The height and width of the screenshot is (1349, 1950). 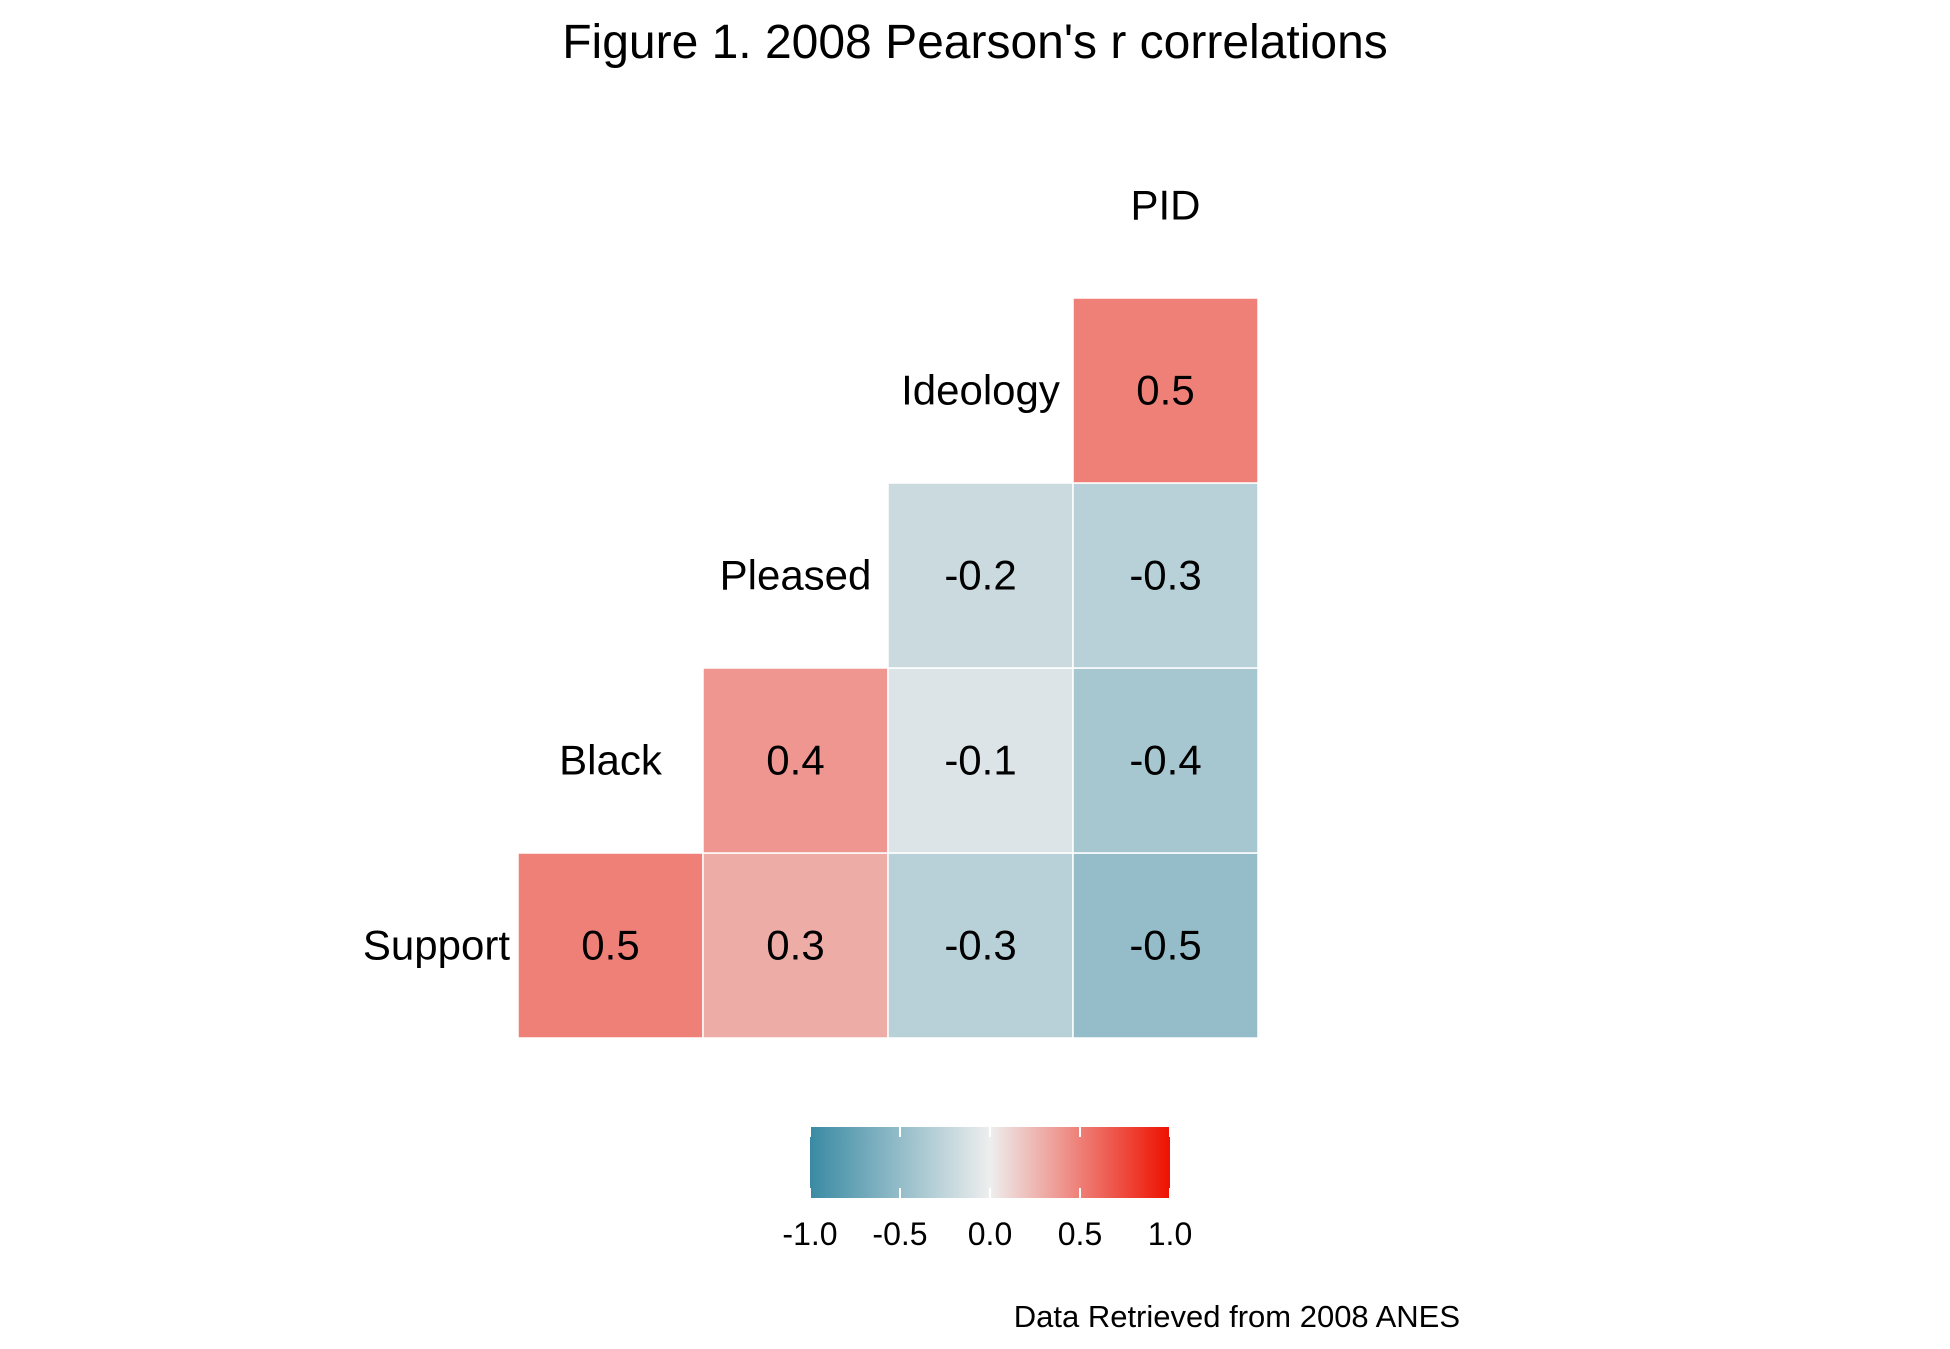 I want to click on heatmap-cell-support-pid, so click(x=1165, y=945).